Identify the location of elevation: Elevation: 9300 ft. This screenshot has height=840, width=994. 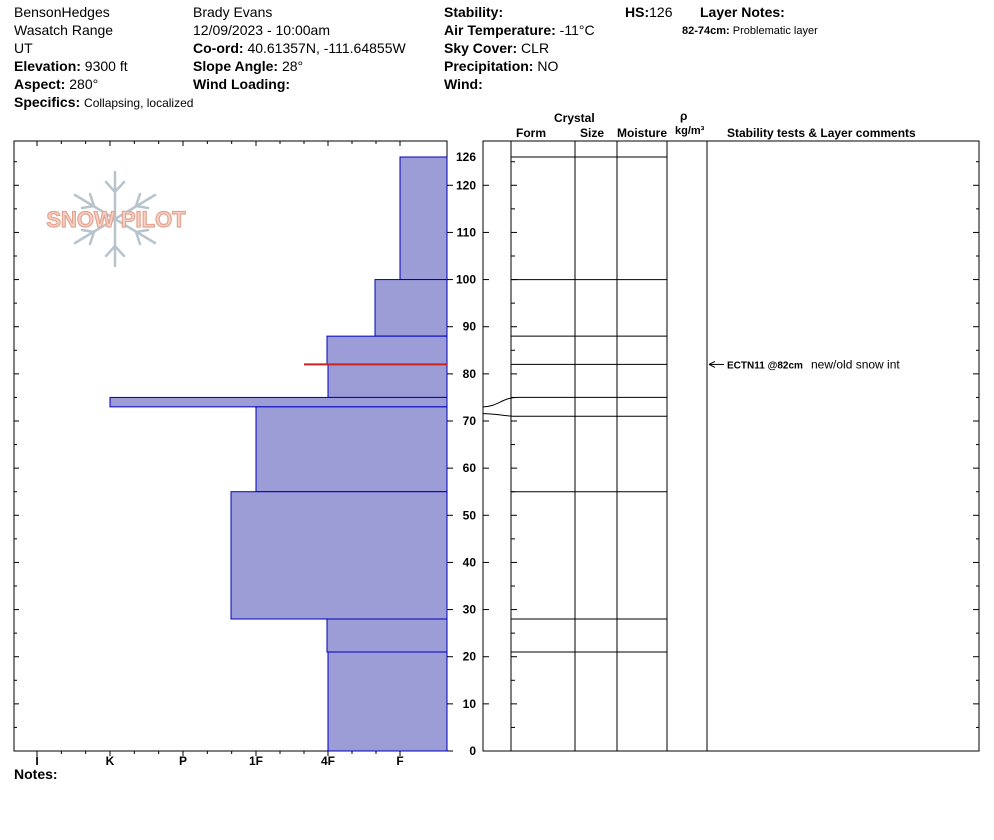
(71, 66).